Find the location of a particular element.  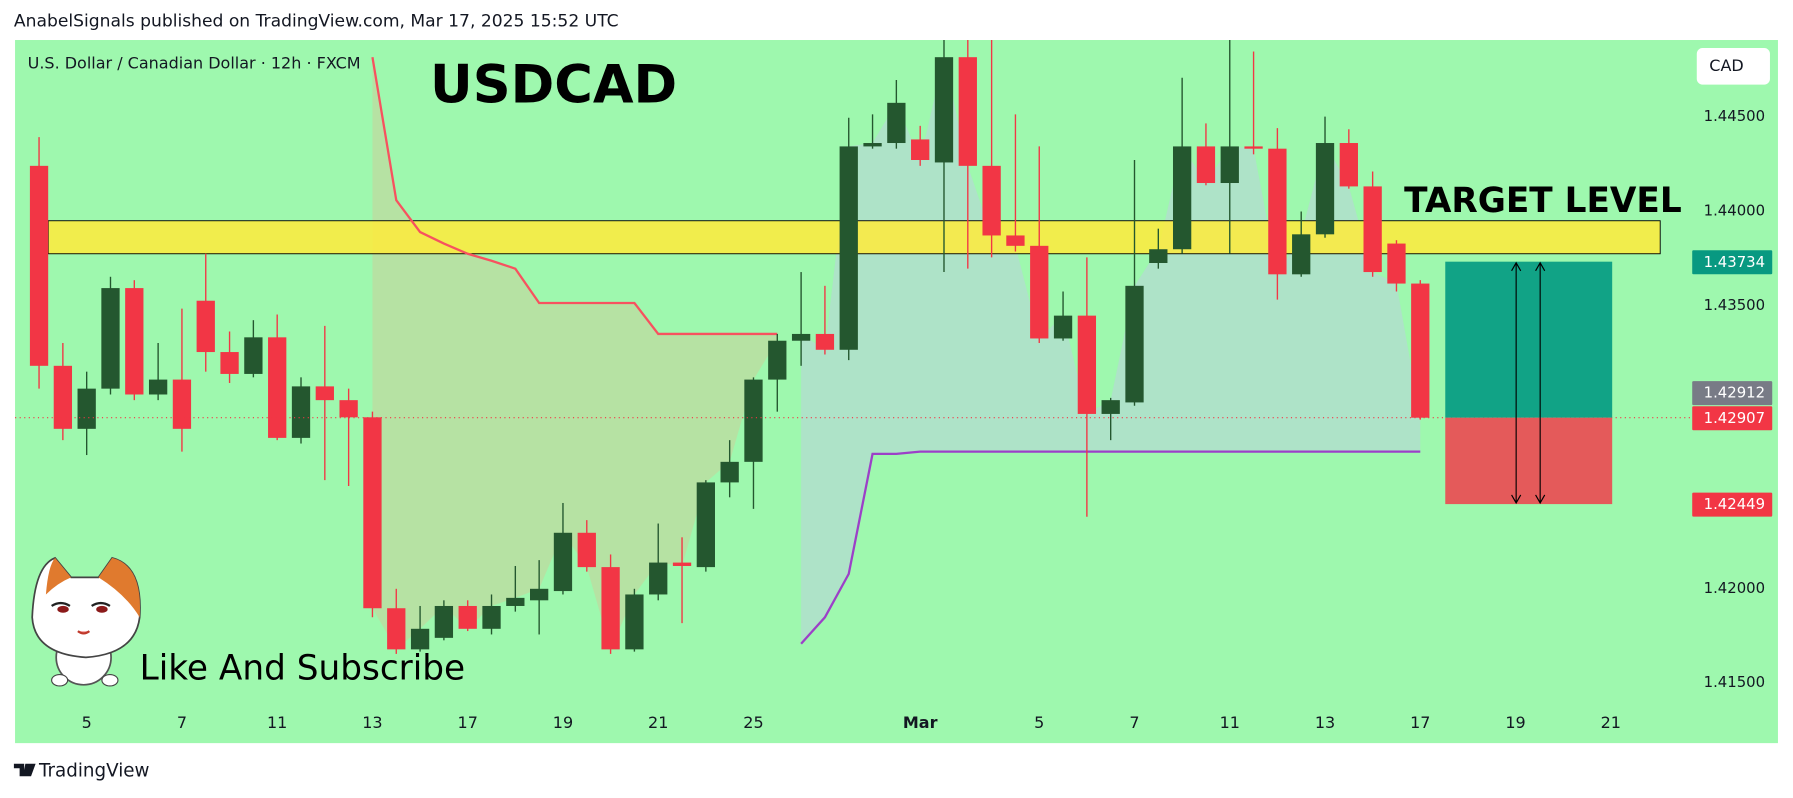

y-tick-label: 1.44500 is located at coordinates (1734, 116).